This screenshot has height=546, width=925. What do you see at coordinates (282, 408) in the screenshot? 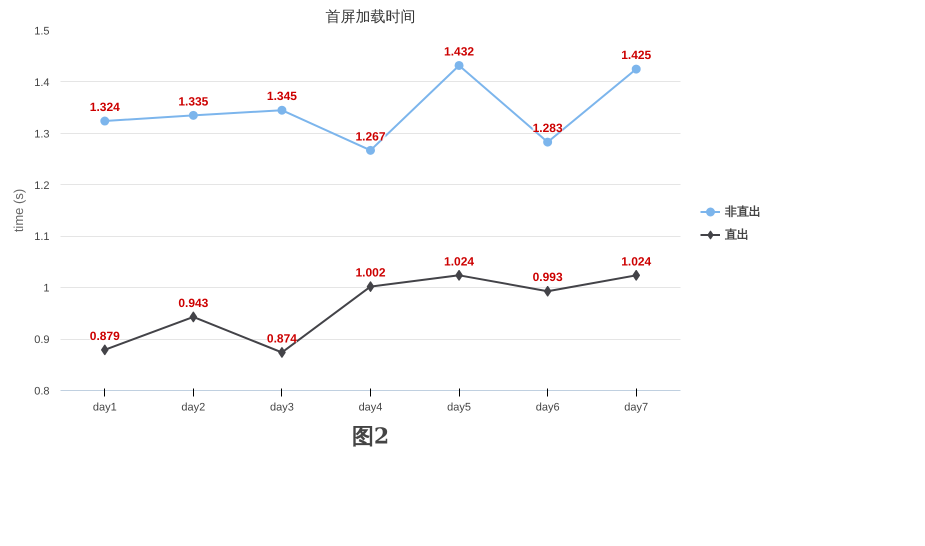
I see `x-tick-label: day3` at bounding box center [282, 408].